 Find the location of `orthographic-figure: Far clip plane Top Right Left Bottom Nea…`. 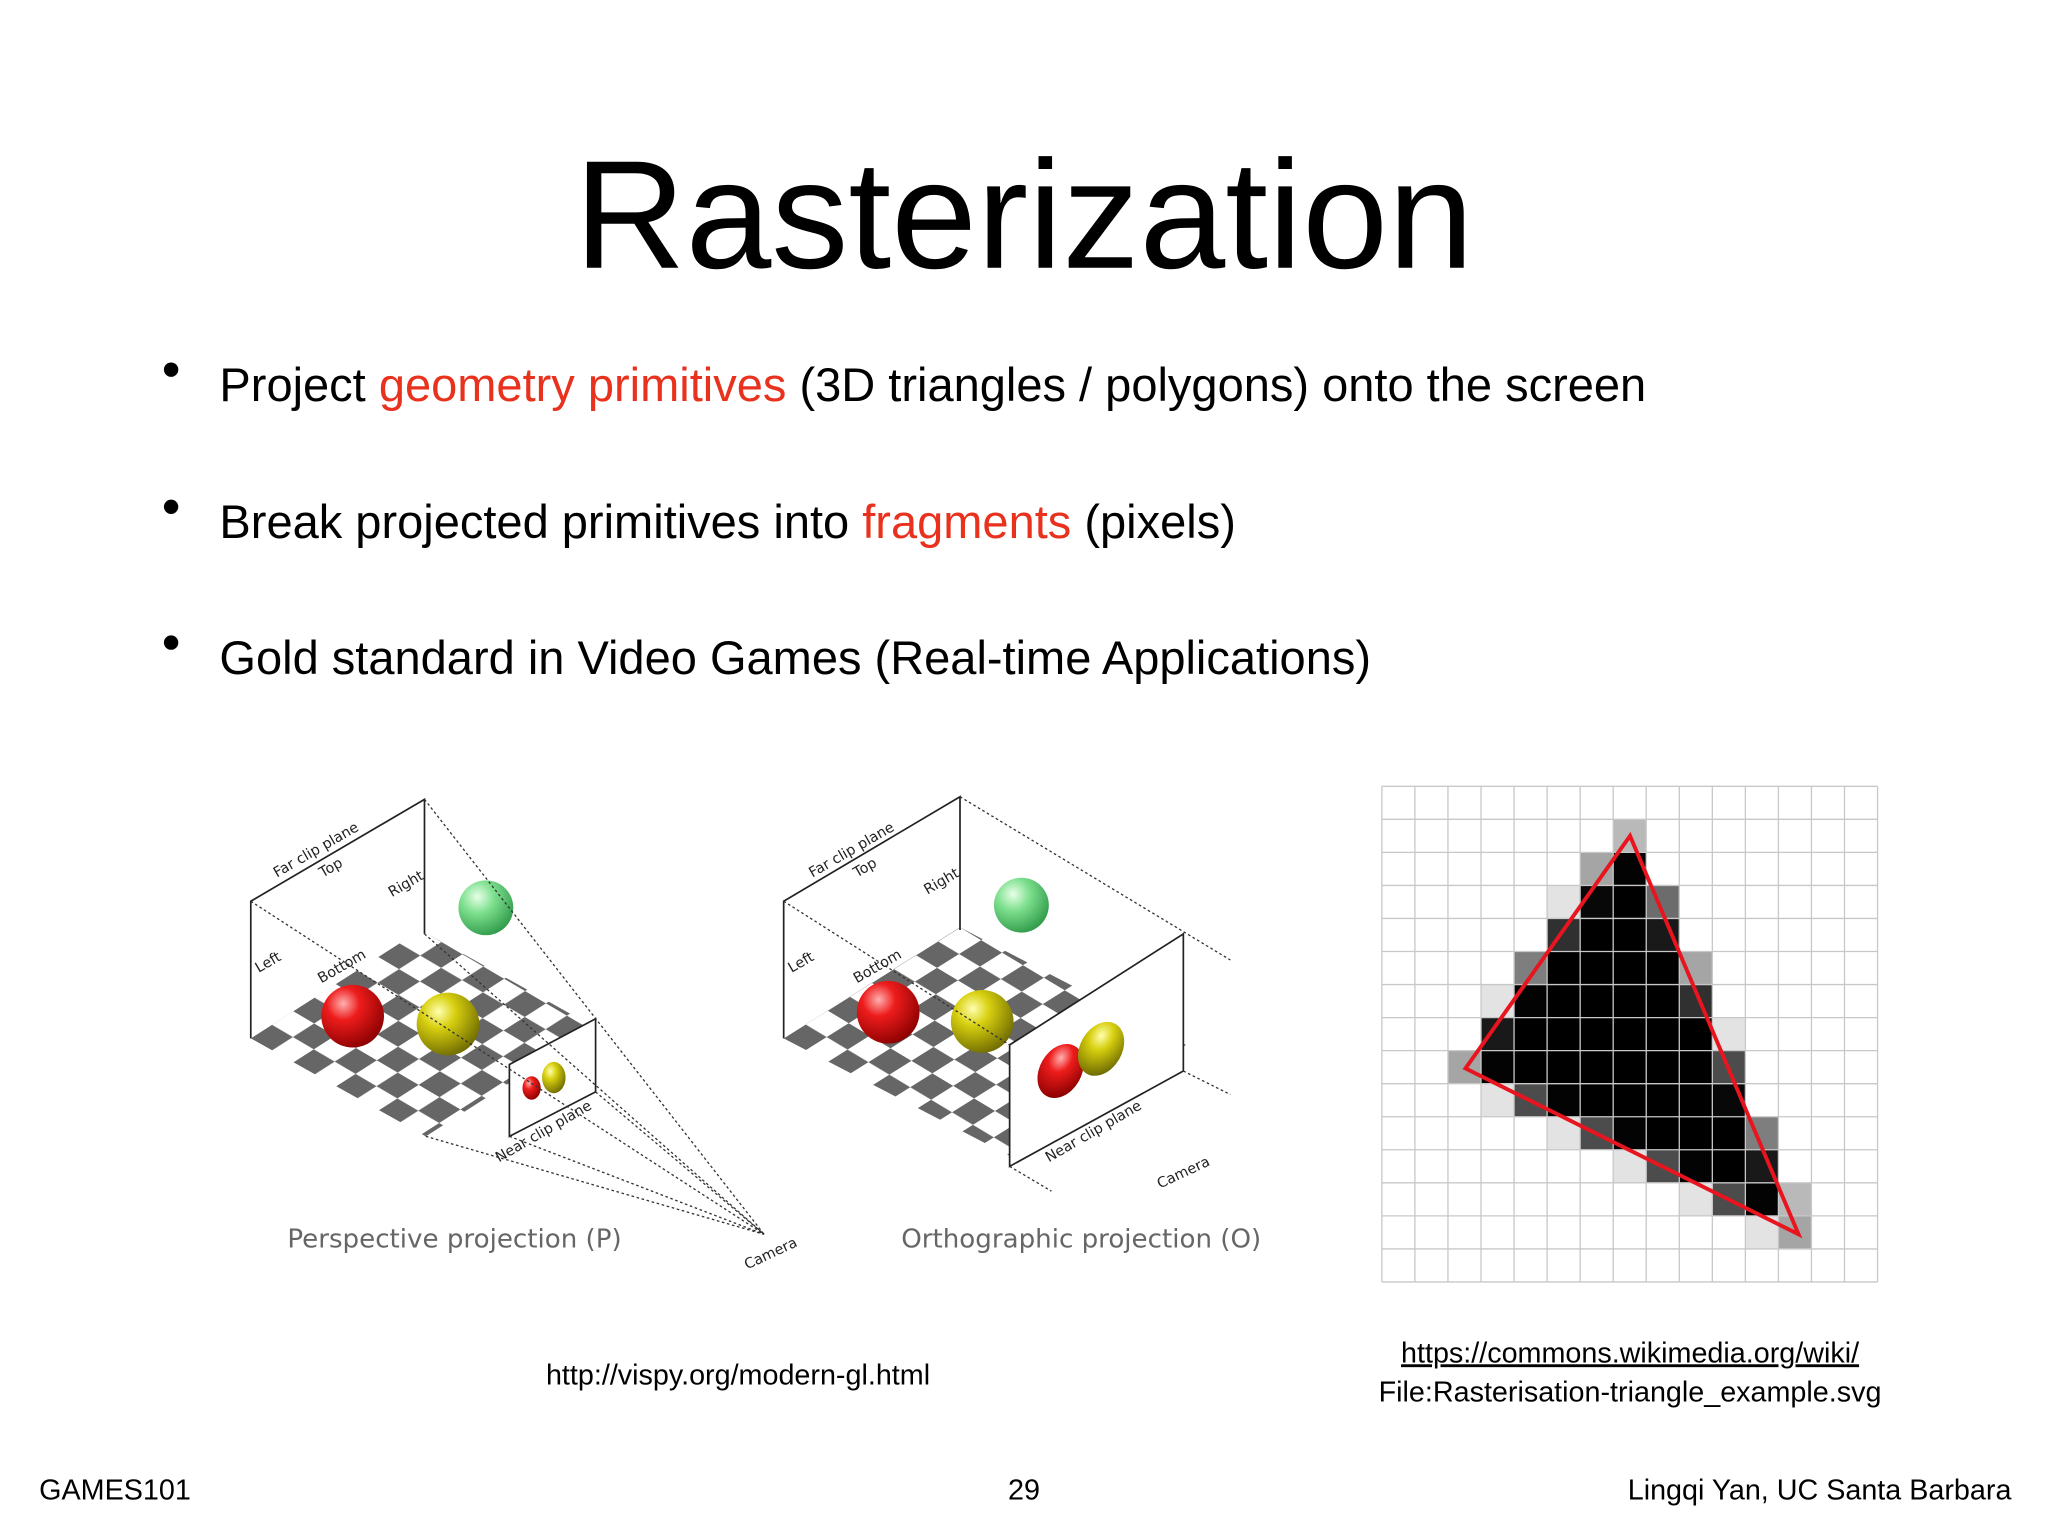

orthographic-figure: Far clip plane Top Right Left Bottom Nea… is located at coordinates (1021, 1024).